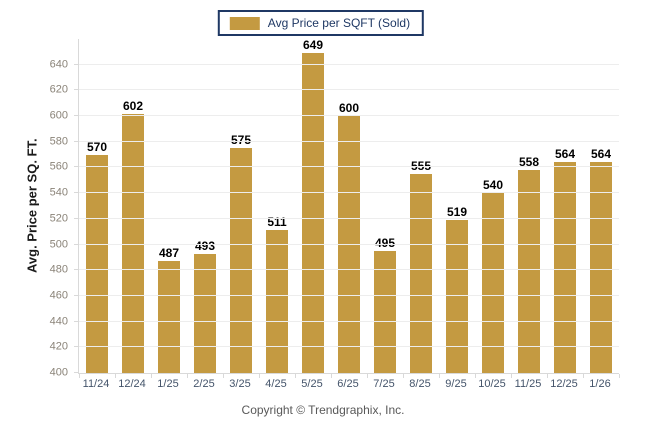  Describe the element at coordinates (58, 295) in the screenshot. I see `y-tick-label: 460` at that location.